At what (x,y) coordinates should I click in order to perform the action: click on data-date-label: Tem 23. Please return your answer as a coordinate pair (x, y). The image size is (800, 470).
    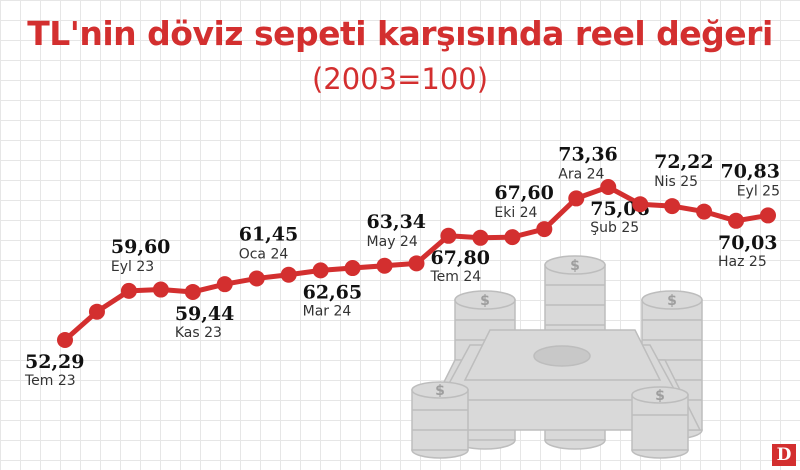
    Looking at the image, I should click on (50, 381).